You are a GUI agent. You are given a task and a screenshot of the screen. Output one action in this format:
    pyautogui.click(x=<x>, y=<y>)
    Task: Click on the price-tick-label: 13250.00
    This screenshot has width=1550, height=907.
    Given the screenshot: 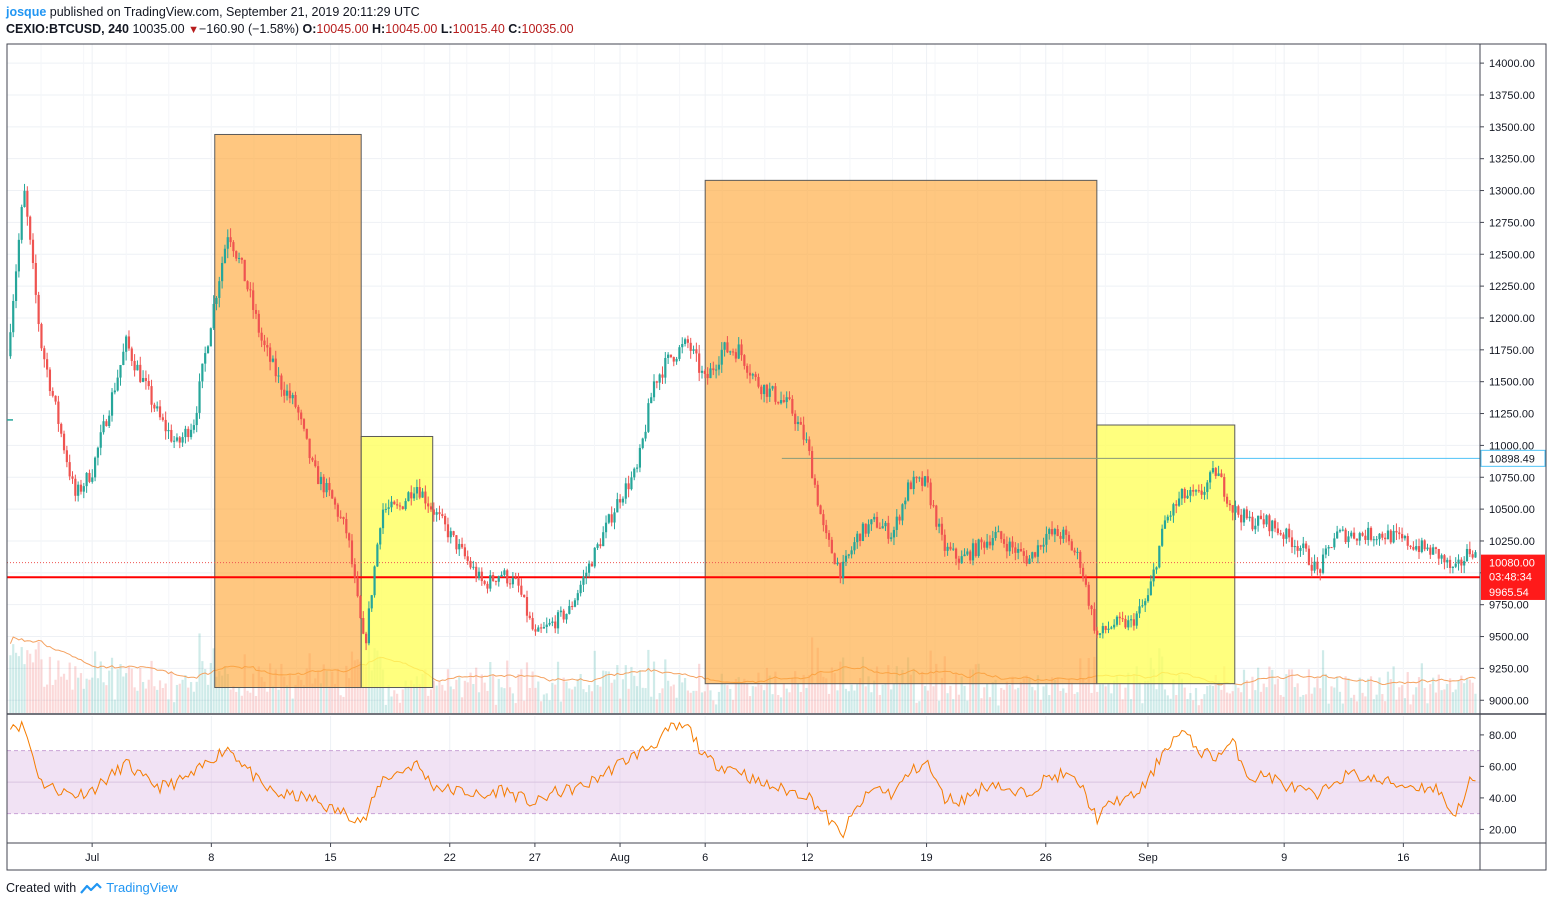 What is the action you would take?
    pyautogui.click(x=1512, y=160)
    